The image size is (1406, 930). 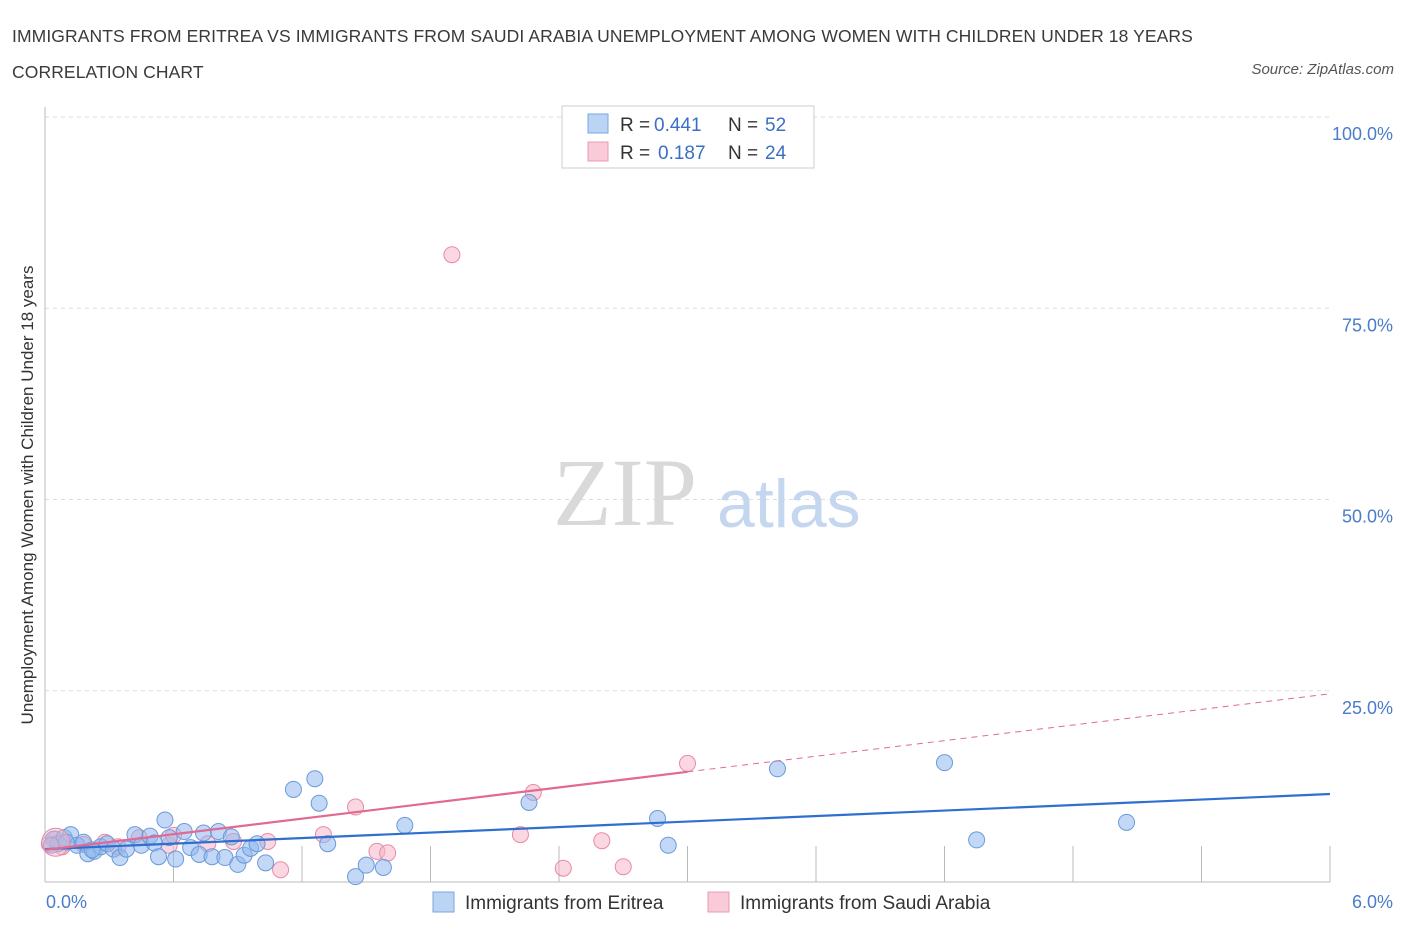 What do you see at coordinates (743, 153) in the screenshot?
I see `legend-n-label-saudi: N =` at bounding box center [743, 153].